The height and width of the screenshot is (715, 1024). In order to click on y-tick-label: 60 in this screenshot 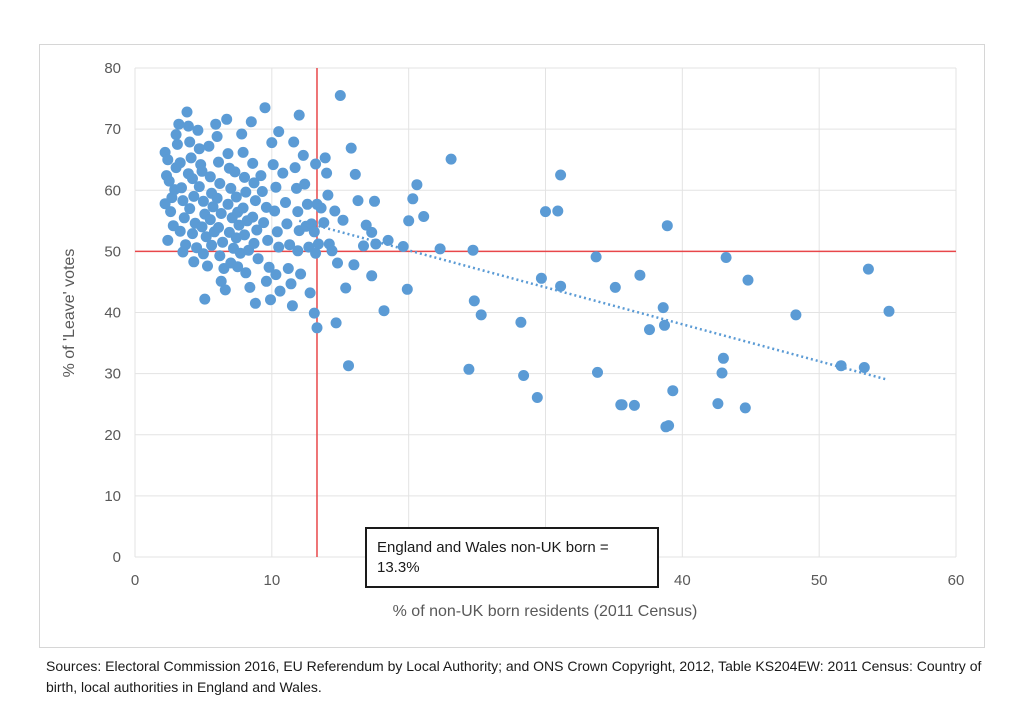, I will do `click(112, 190)`.